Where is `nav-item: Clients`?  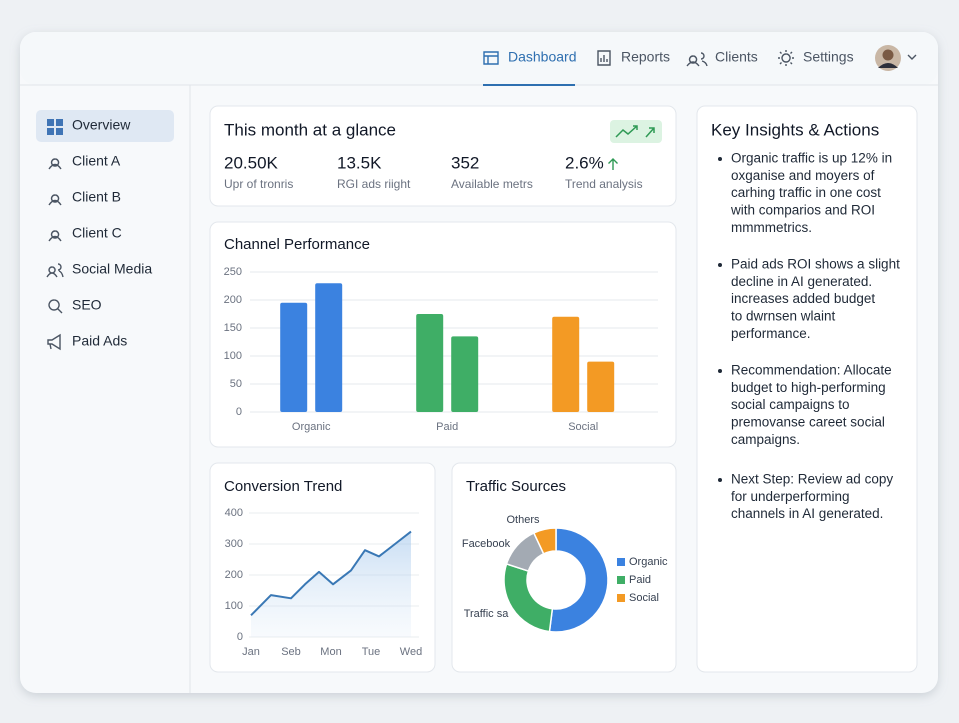
nav-item: Clients is located at coordinates (722, 58).